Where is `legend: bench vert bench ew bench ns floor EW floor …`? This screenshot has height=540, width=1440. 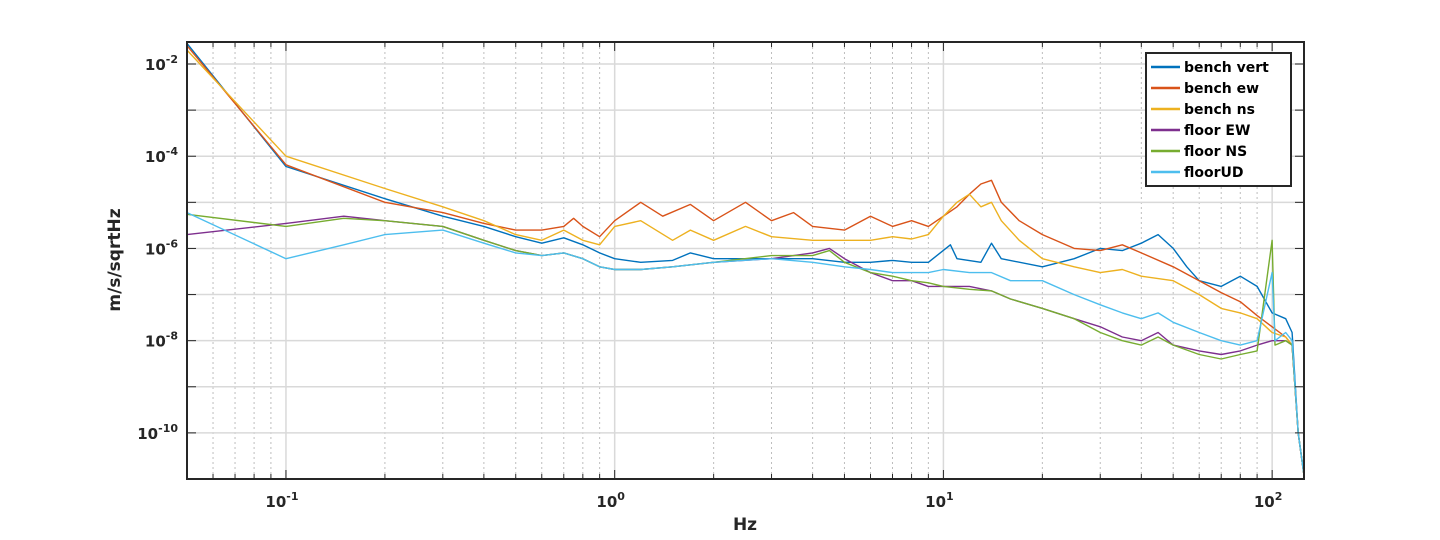 legend: bench vert bench ew bench ns floor EW floor … is located at coordinates (1218, 119).